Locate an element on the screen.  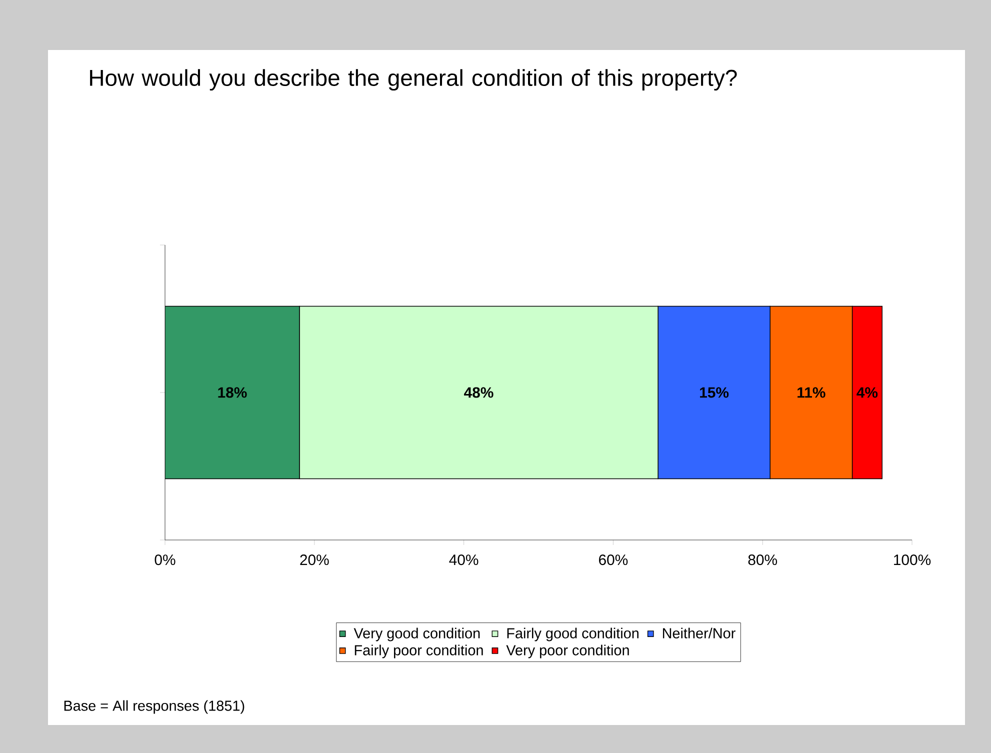
x-tick-label: 100% is located at coordinates (912, 560).